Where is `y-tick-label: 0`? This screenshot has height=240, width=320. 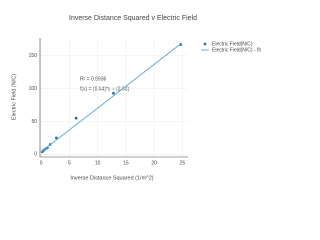
y-tick-label: 0 is located at coordinates (35, 155).